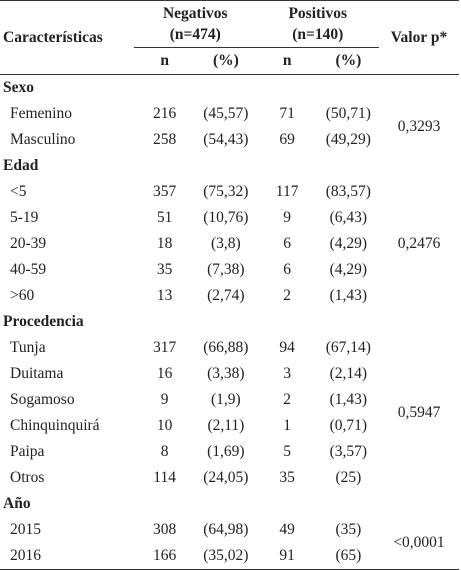 This screenshot has height=570, width=461. Describe the element at coordinates (53, 37) in the screenshot. I see `characteristics-header: Características` at that location.